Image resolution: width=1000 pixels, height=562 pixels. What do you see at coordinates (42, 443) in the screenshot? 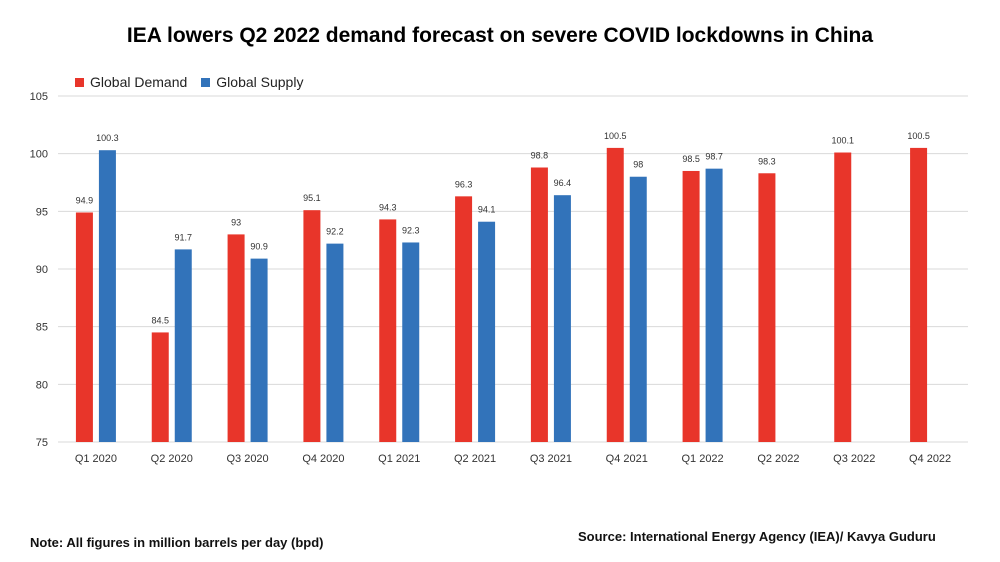
I see `y-tick-label: 75` at bounding box center [42, 443].